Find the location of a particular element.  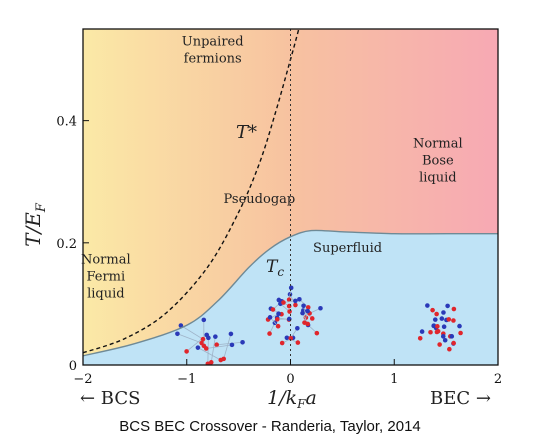

y-tick-label: 0 is located at coordinates (73, 366).